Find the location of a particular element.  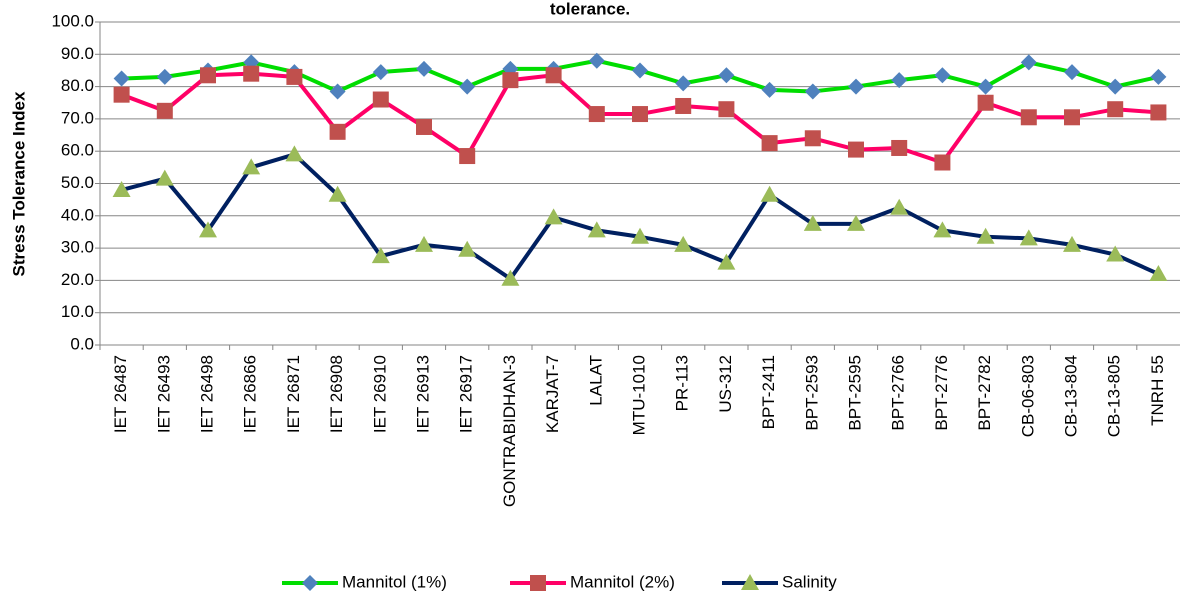

x-tick-label: IET 26493 is located at coordinates (163, 394).